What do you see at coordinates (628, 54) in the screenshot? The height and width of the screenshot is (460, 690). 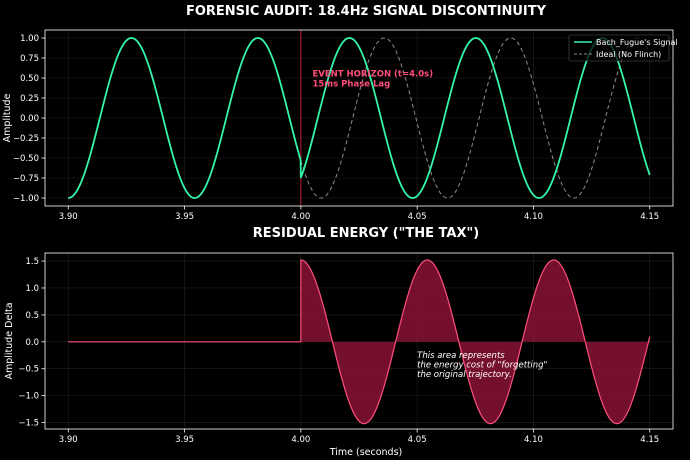 I see `legend-label-ideal: Ideal (No Flinch)` at bounding box center [628, 54].